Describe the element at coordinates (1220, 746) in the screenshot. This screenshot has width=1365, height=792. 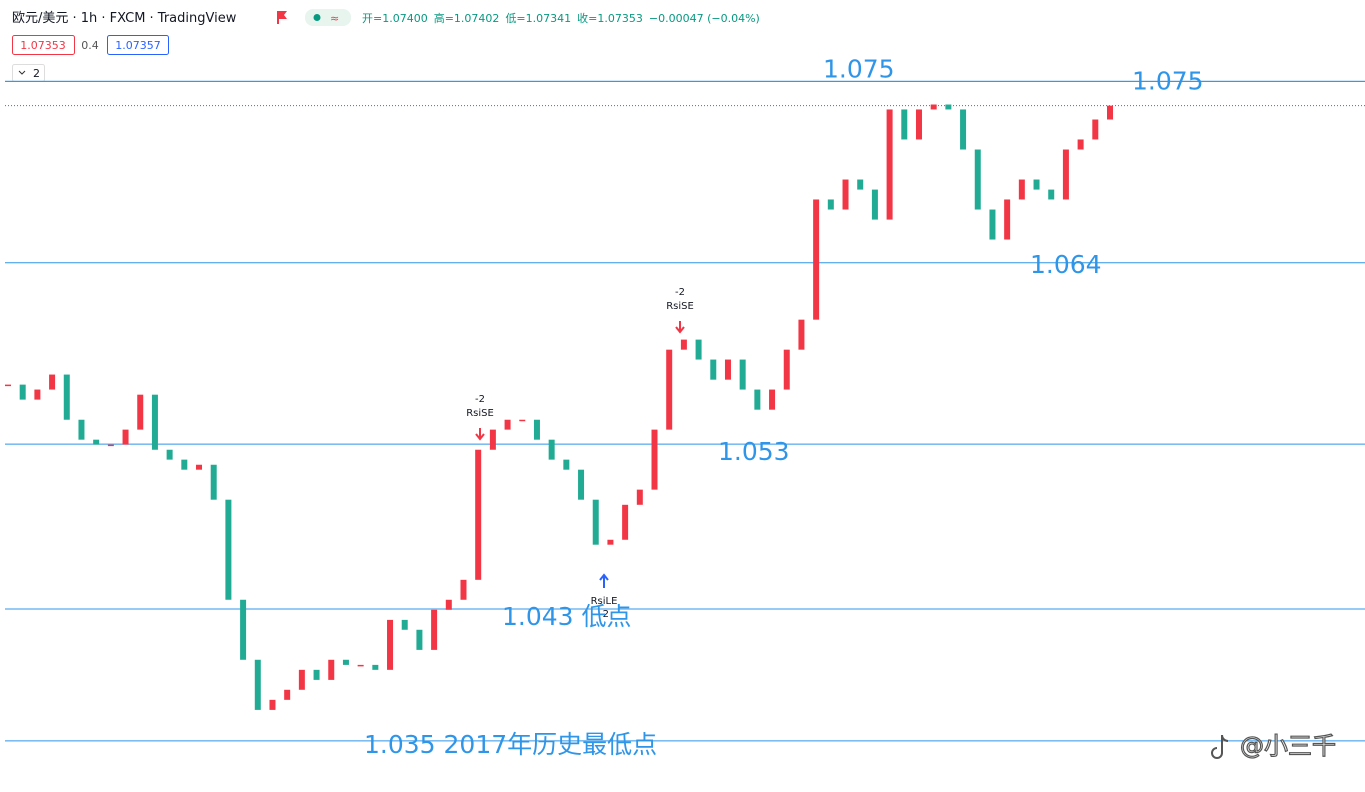
I see `watermark-logo` at that location.